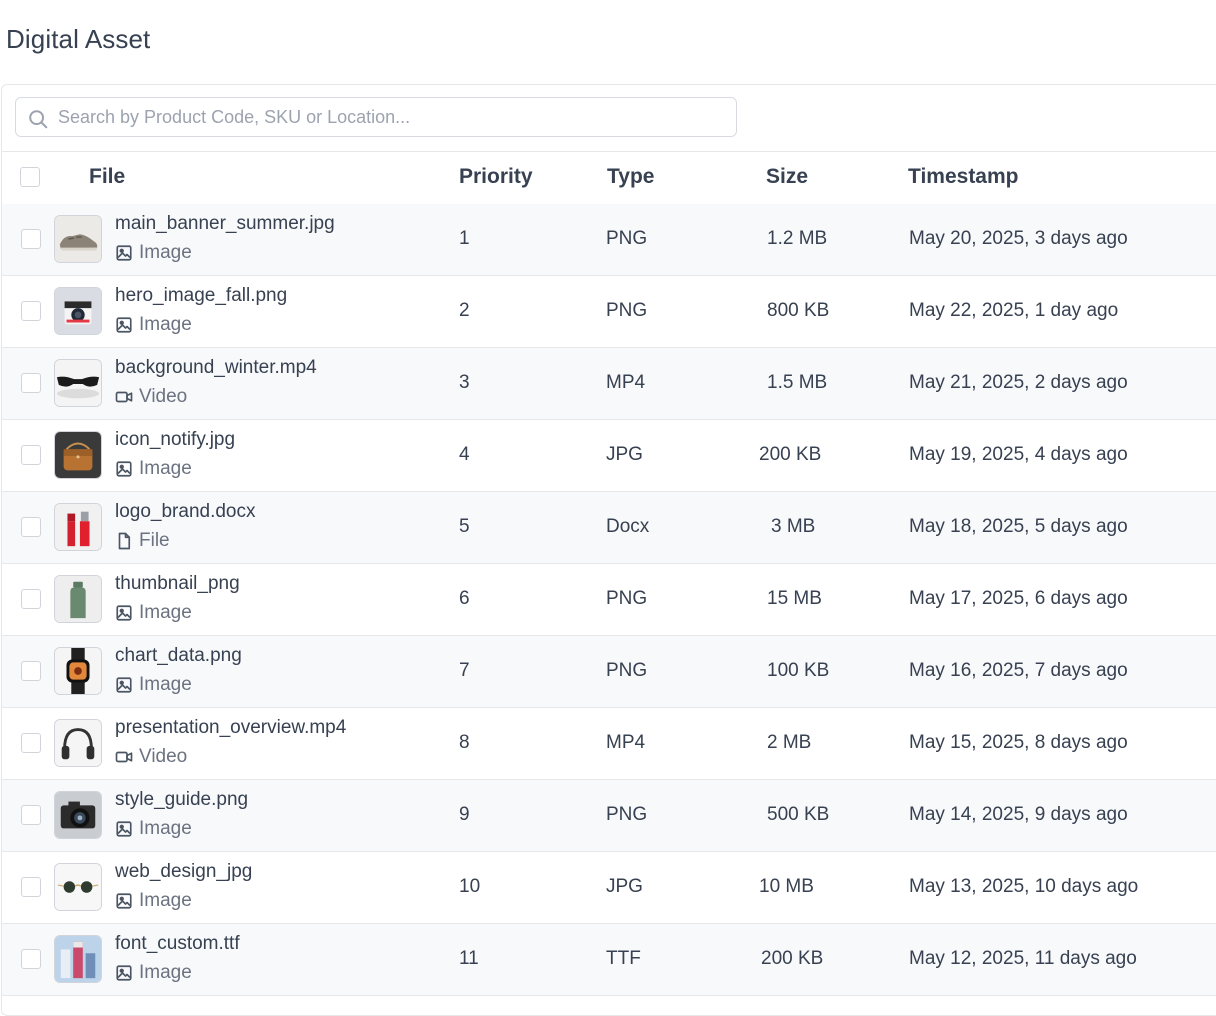 The height and width of the screenshot is (1016, 1216). I want to click on timestamp-cell: May 15, 2025, 8 days ago, so click(1018, 742).